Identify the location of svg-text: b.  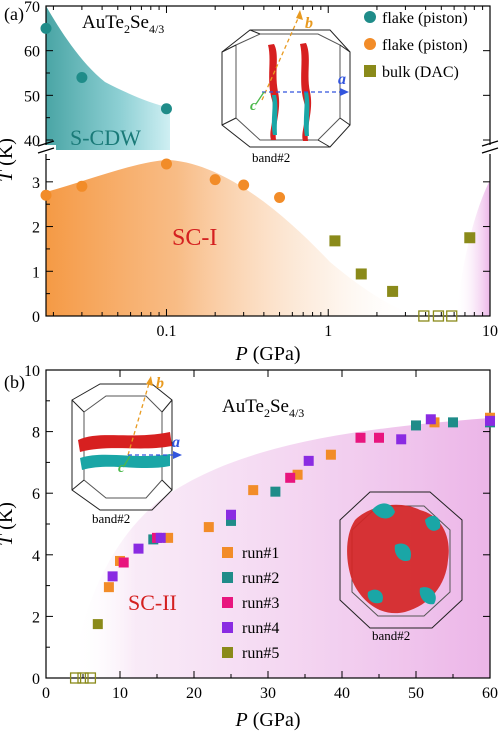
(160, 383).